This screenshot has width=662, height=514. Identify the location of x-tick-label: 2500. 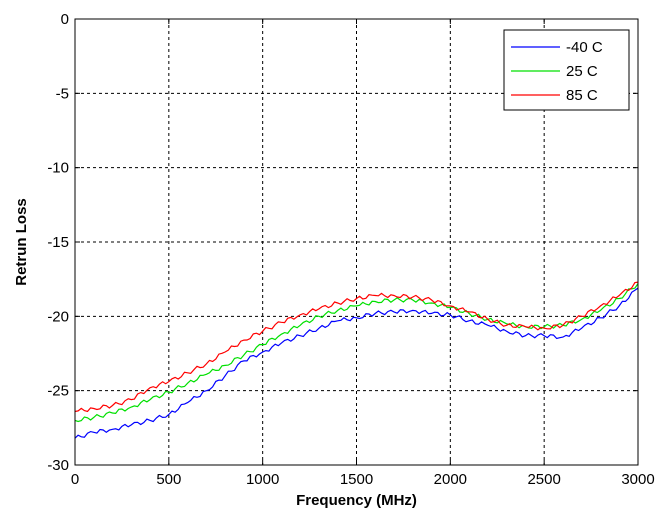
(543, 479).